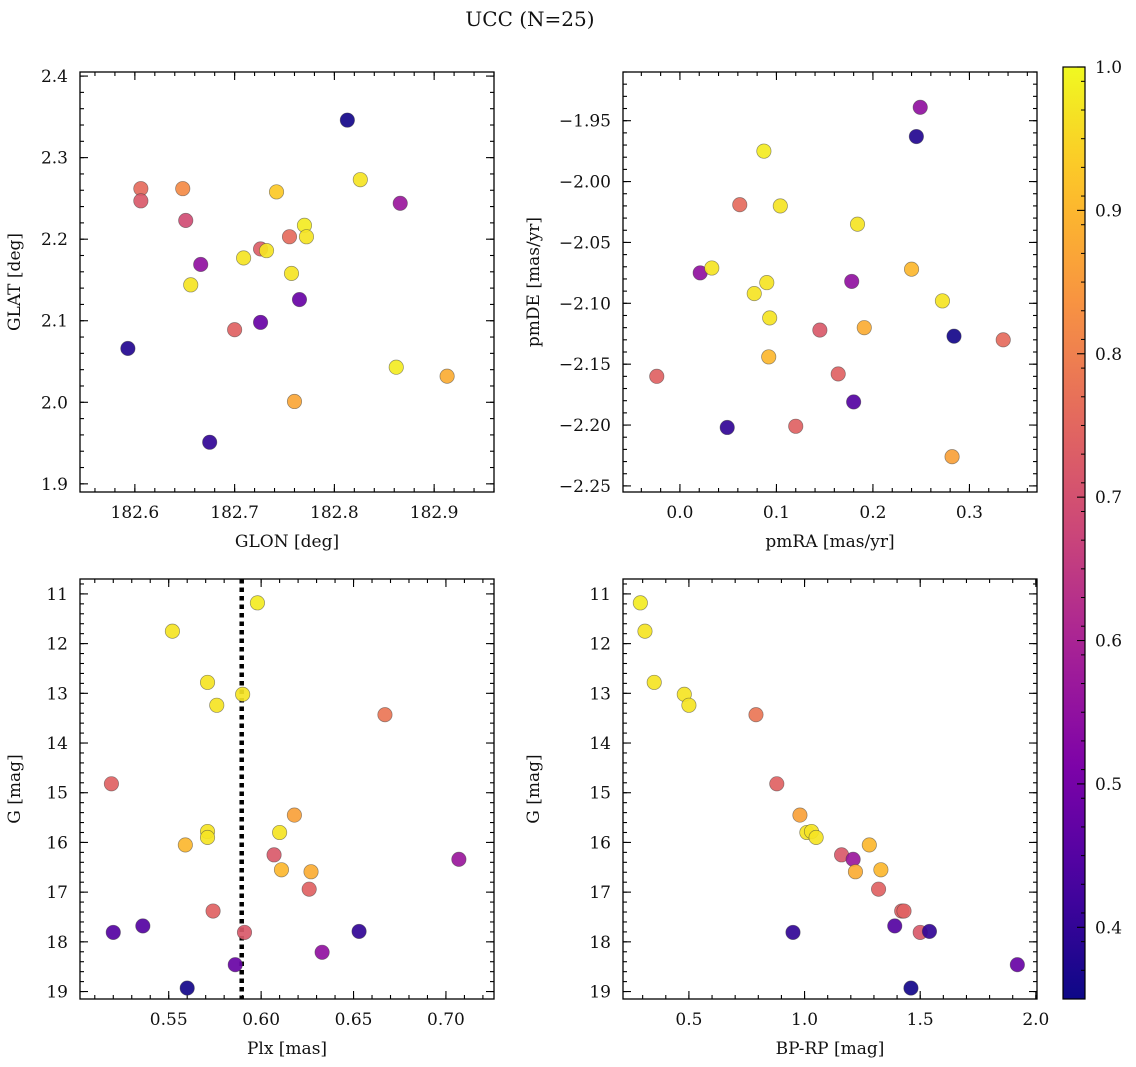 The height and width of the screenshot is (1067, 1136). What do you see at coordinates (54, 485) in the screenshot?
I see `y-tick-label: 1.9` at bounding box center [54, 485].